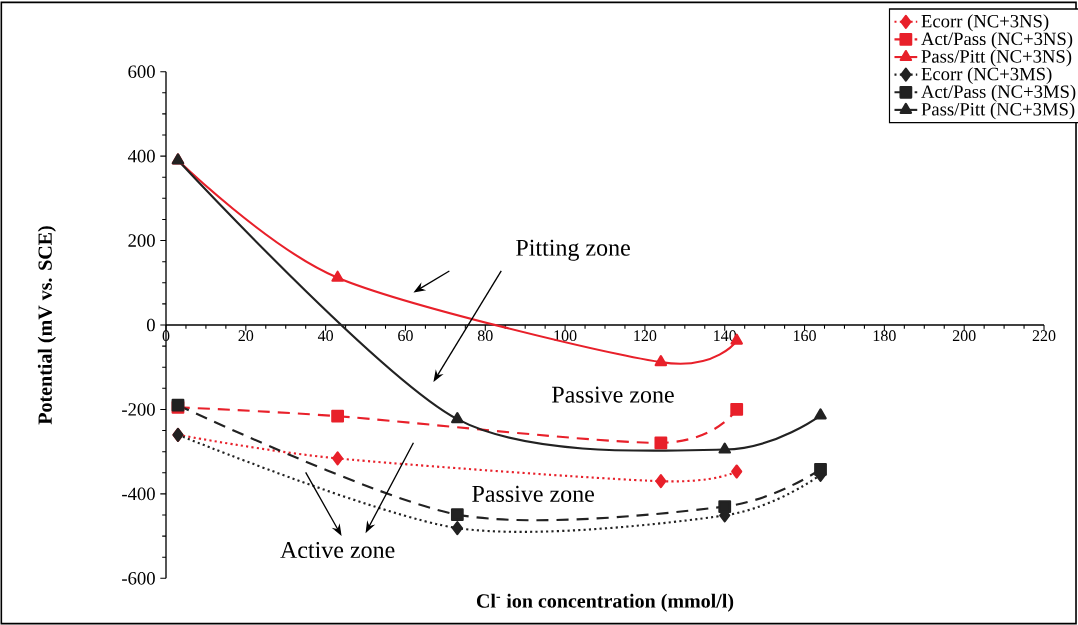 The width and height of the screenshot is (1078, 625). What do you see at coordinates (645, 336) in the screenshot?
I see `x-tick-label: 120` at bounding box center [645, 336].